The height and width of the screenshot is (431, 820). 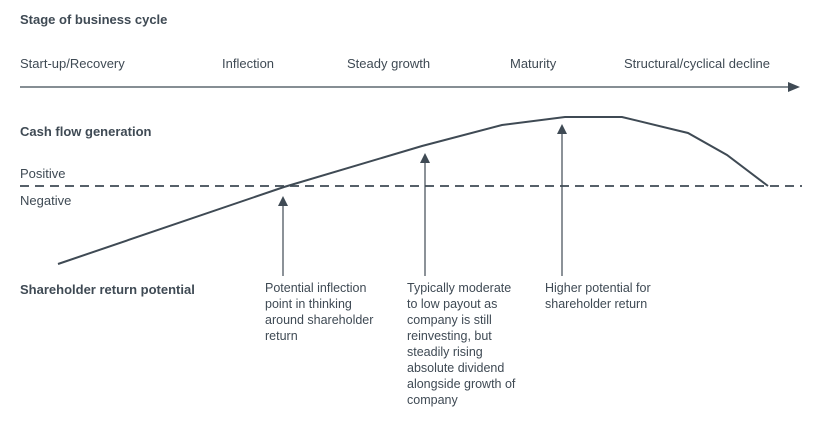 I want to click on annotation-inflection-line: return, so click(x=281, y=336).